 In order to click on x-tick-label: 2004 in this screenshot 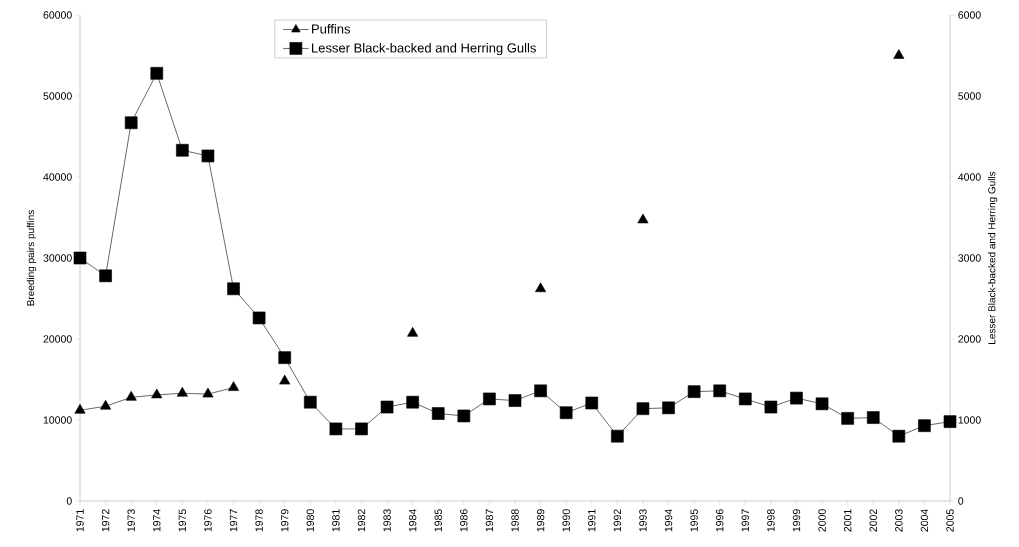, I will do `click(924, 520)`.